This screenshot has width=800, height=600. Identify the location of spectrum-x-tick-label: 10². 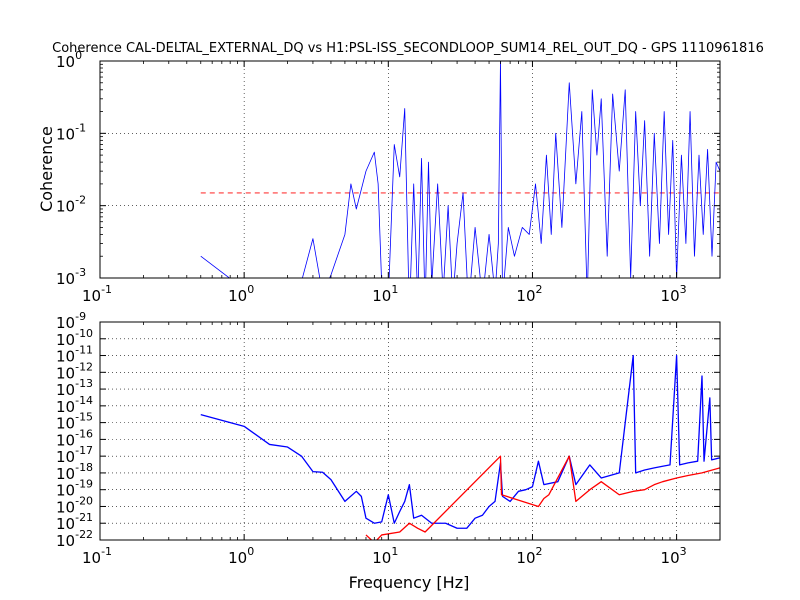
(529, 556).